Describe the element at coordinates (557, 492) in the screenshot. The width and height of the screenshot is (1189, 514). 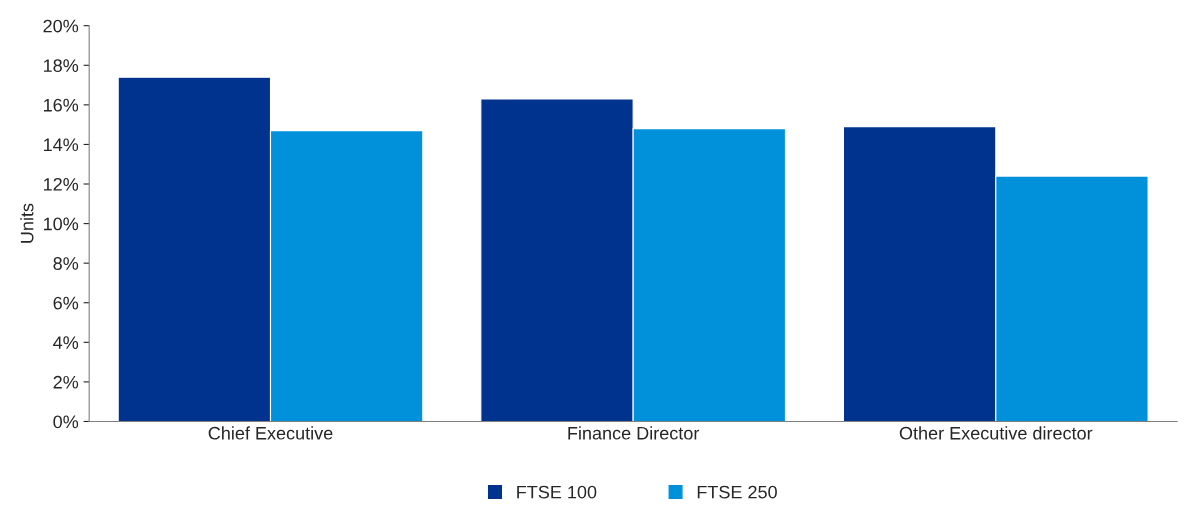
I see `legend-label: FTSE 100` at that location.